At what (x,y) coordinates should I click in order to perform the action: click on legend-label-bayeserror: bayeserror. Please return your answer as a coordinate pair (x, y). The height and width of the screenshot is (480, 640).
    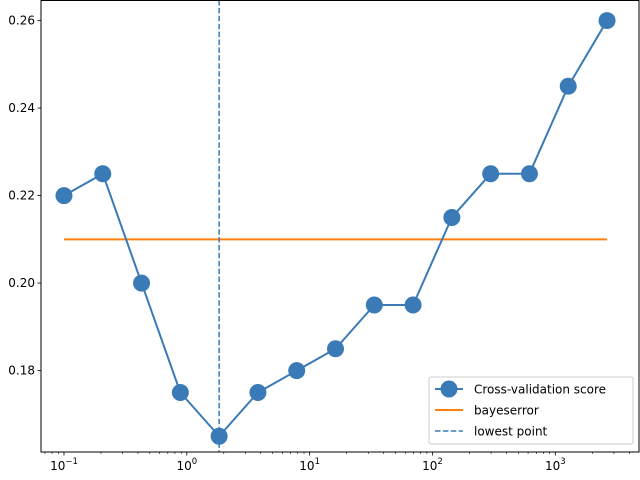
    Looking at the image, I should click on (506, 411).